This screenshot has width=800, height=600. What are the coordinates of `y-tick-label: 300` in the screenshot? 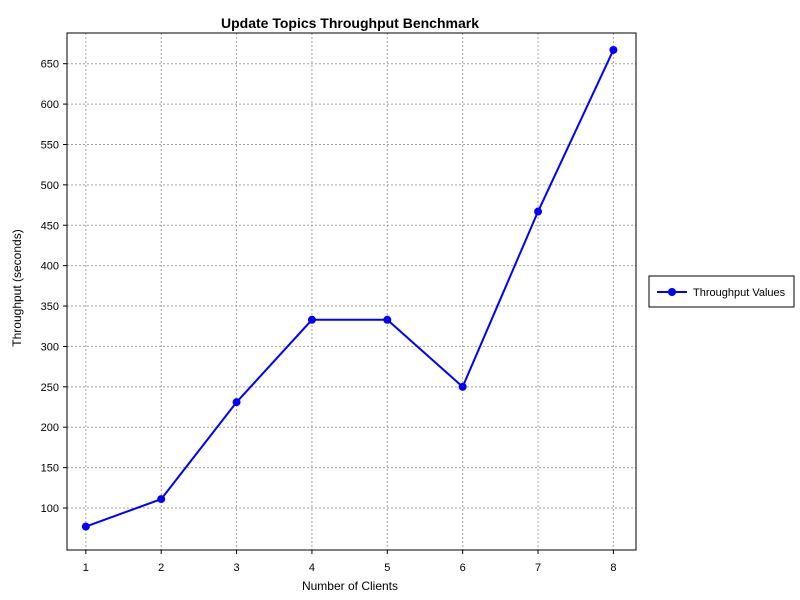 It's located at (50, 347).